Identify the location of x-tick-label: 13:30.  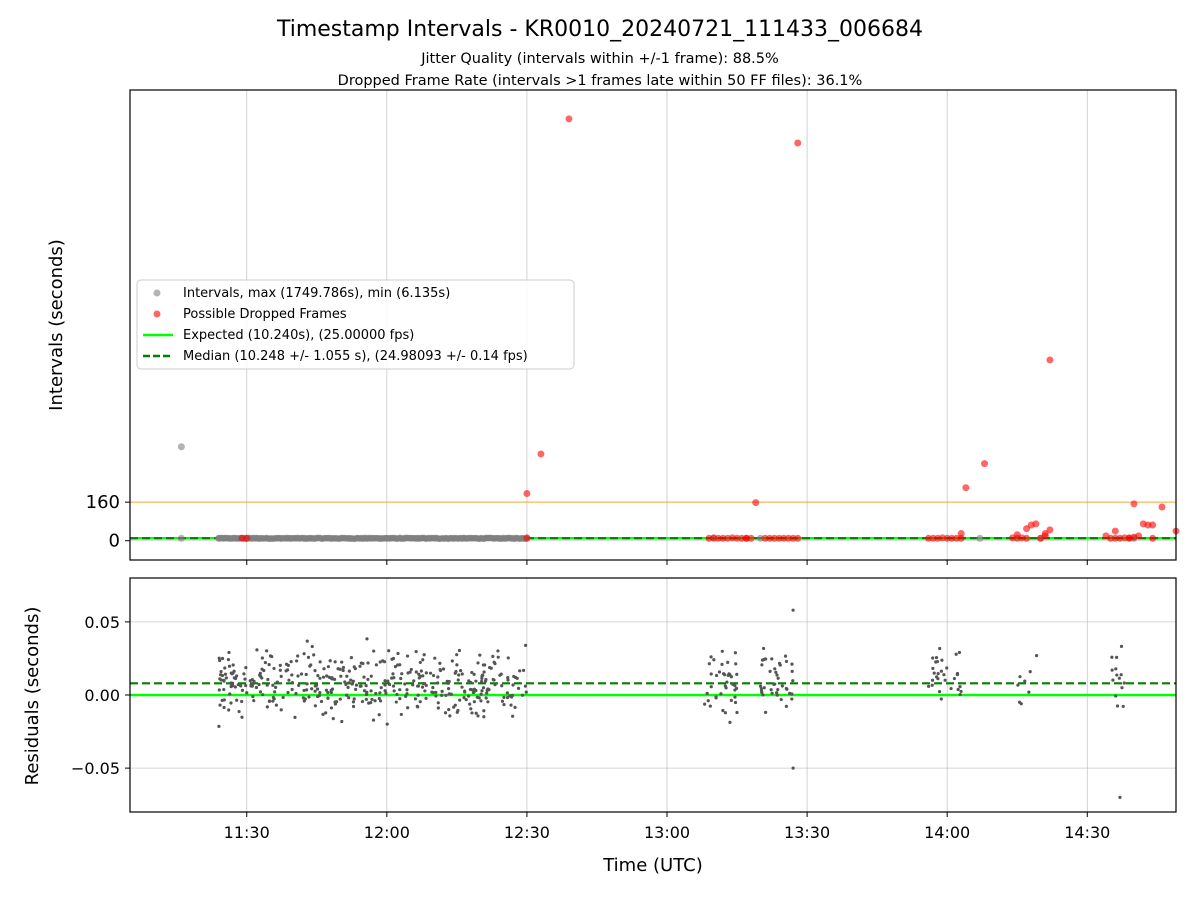
(807, 832).